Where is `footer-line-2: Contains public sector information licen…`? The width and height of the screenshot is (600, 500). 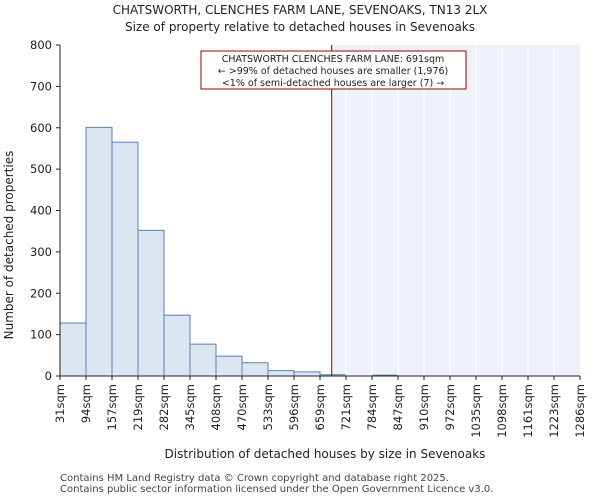 footer-line-2: Contains public sector information licen… is located at coordinates (277, 489).